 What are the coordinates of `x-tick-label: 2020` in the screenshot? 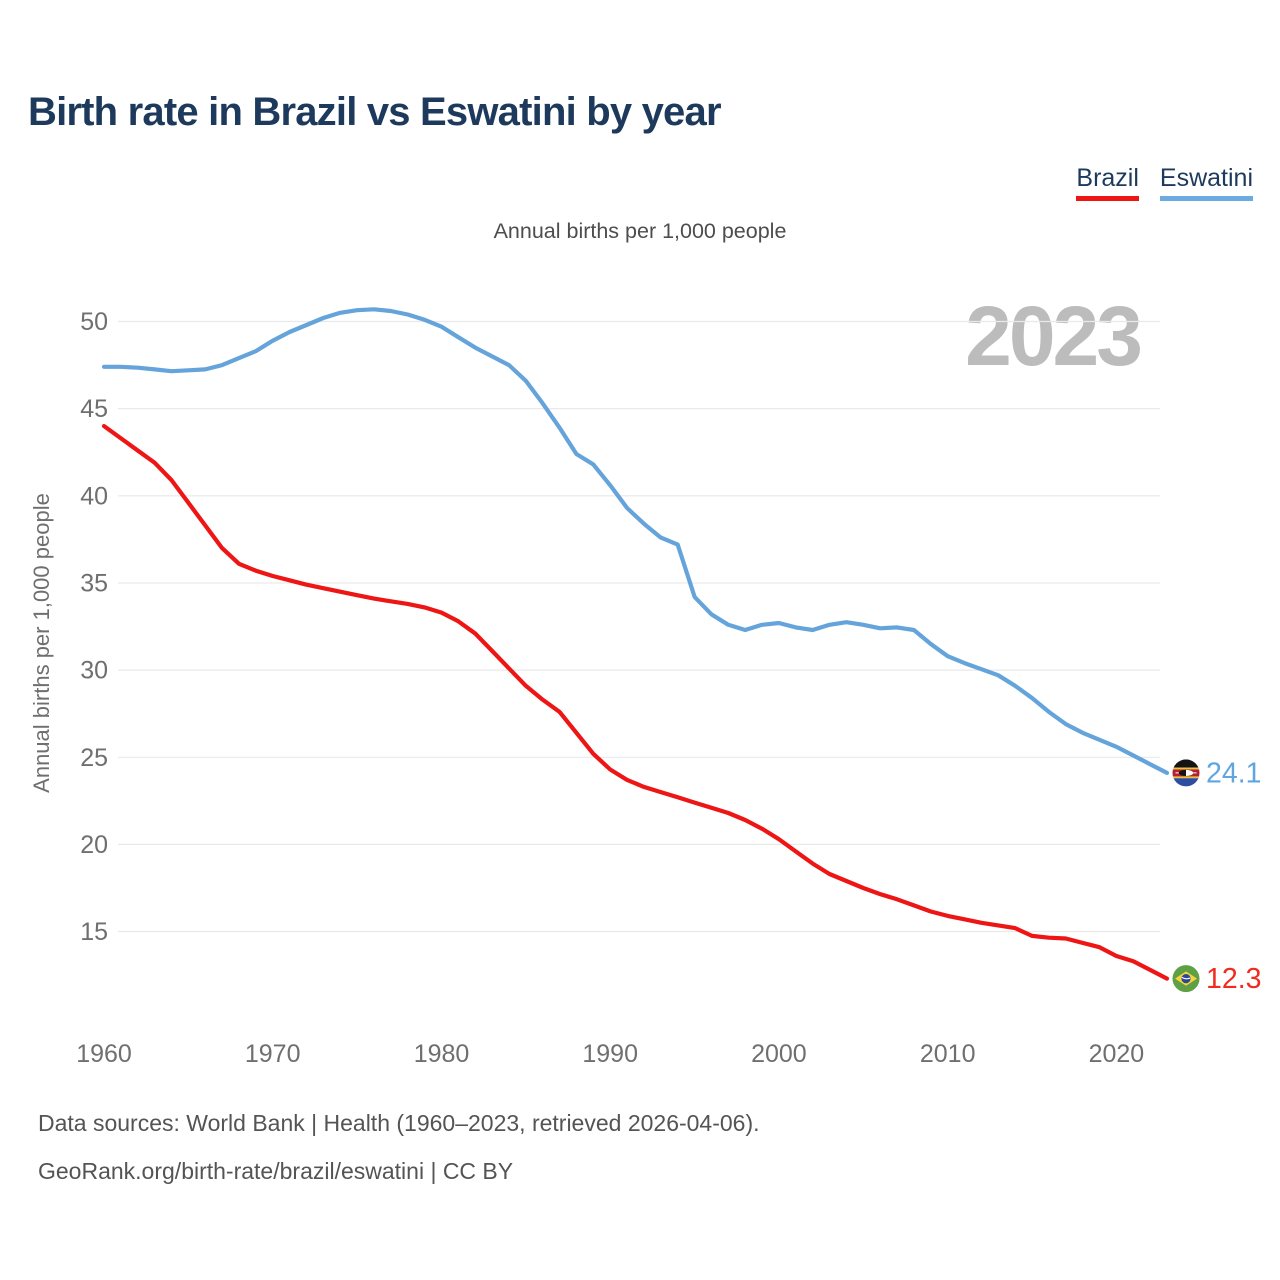 It's located at (1117, 1054).